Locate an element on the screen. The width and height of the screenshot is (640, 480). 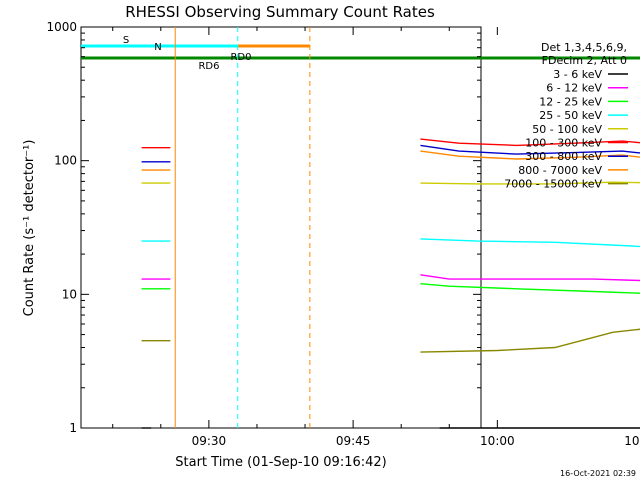
legend-label: 6 - 12 keV is located at coordinates (574, 88).